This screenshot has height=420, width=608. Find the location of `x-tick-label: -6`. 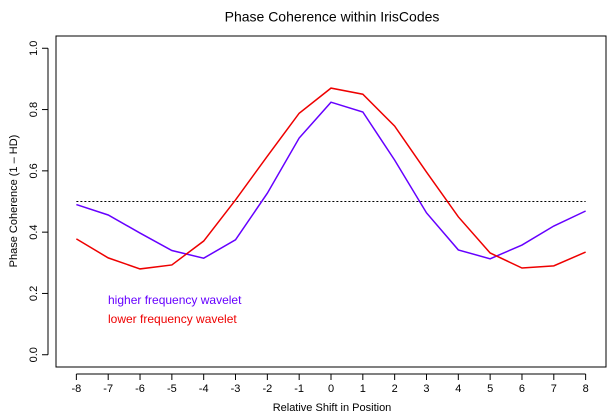

x-tick-label: -6 is located at coordinates (140, 389).